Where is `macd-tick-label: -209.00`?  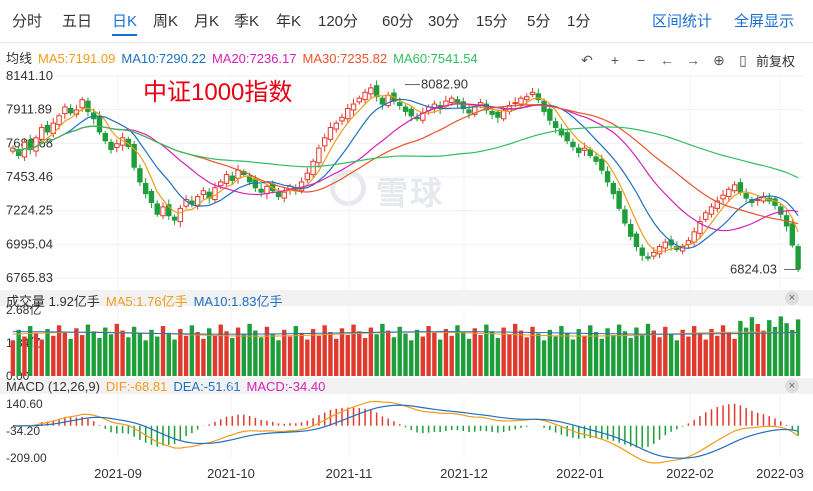 macd-tick-label: -209.00 is located at coordinates (26, 458).